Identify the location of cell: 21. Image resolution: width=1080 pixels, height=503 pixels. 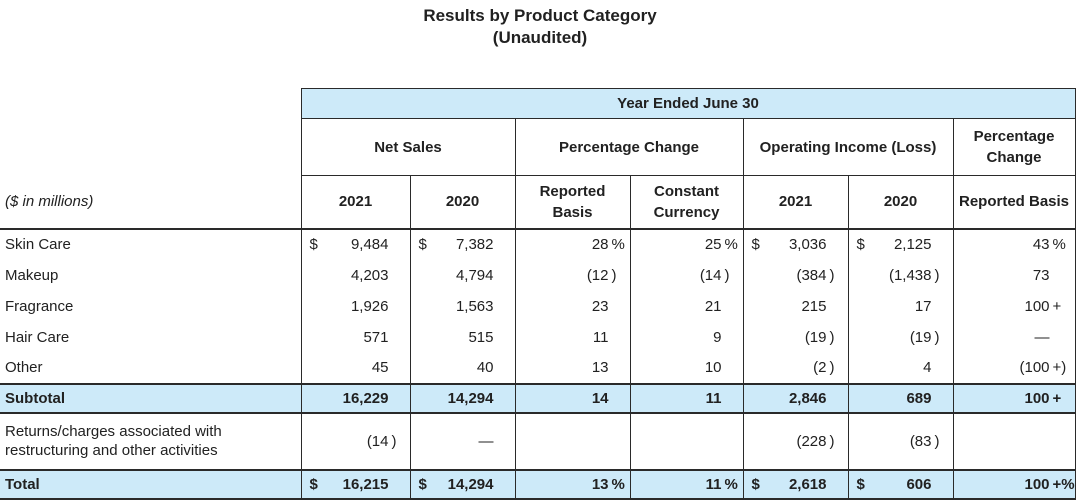
(686, 306).